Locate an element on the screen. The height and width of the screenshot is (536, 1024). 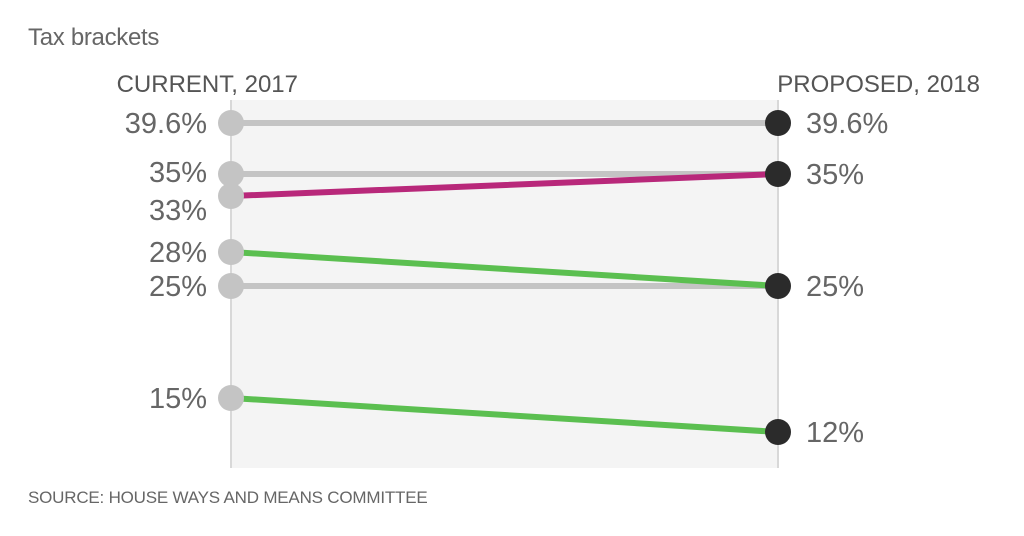
current-label-35: 35% is located at coordinates (178, 173).